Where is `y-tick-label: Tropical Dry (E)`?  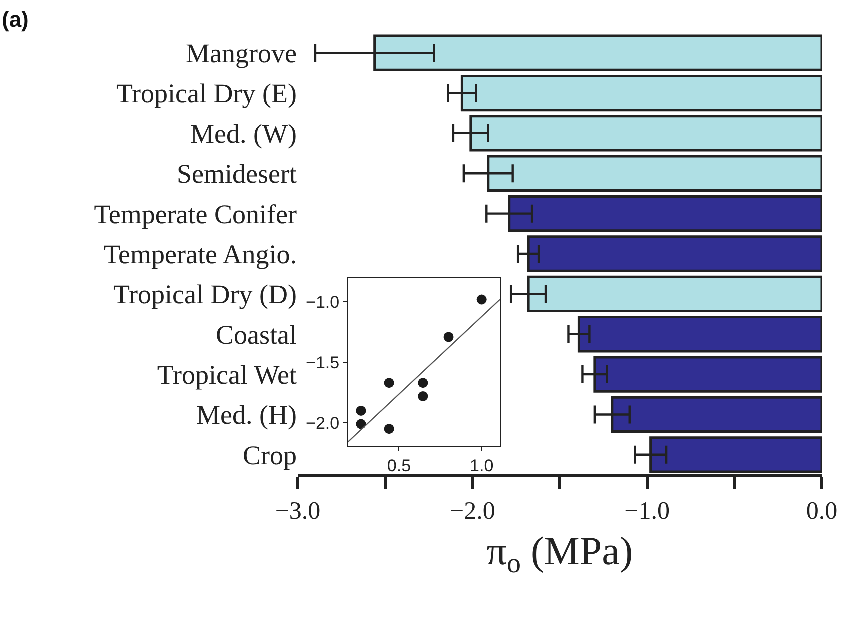 y-tick-label: Tropical Dry (E) is located at coordinates (206, 93).